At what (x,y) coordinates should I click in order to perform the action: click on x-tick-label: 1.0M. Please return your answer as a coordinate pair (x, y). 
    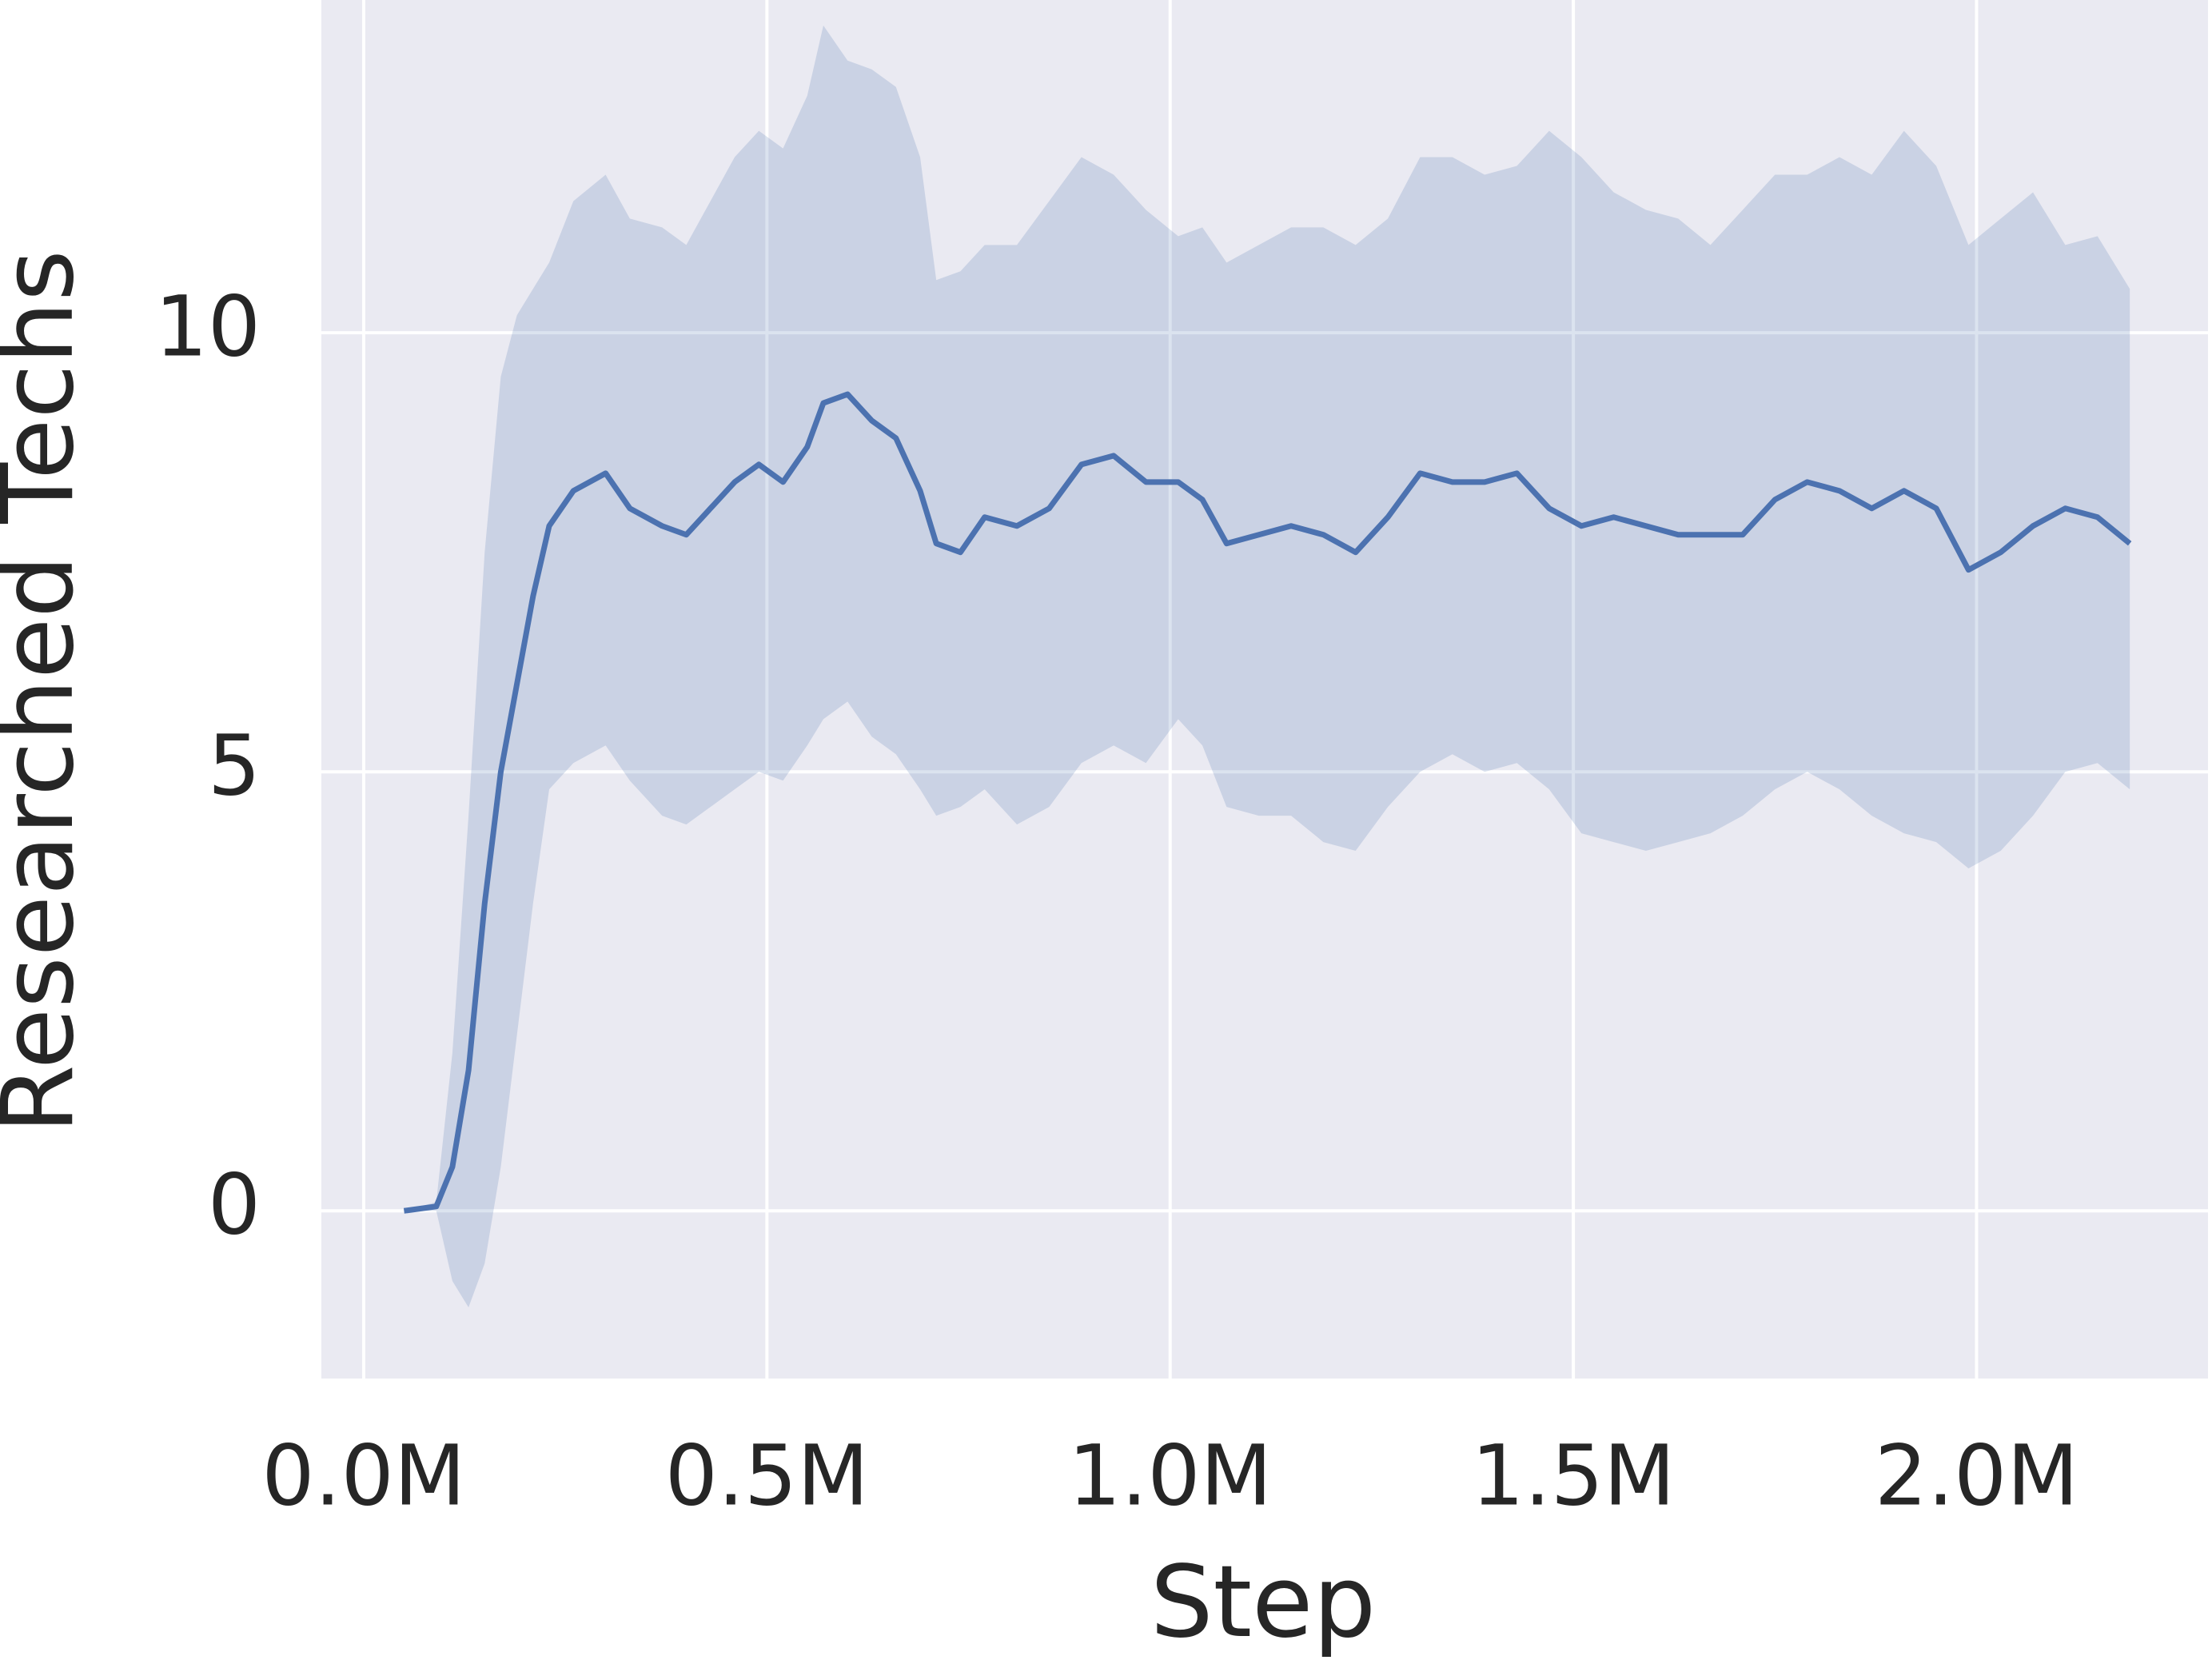
    Looking at the image, I should click on (1170, 1475).